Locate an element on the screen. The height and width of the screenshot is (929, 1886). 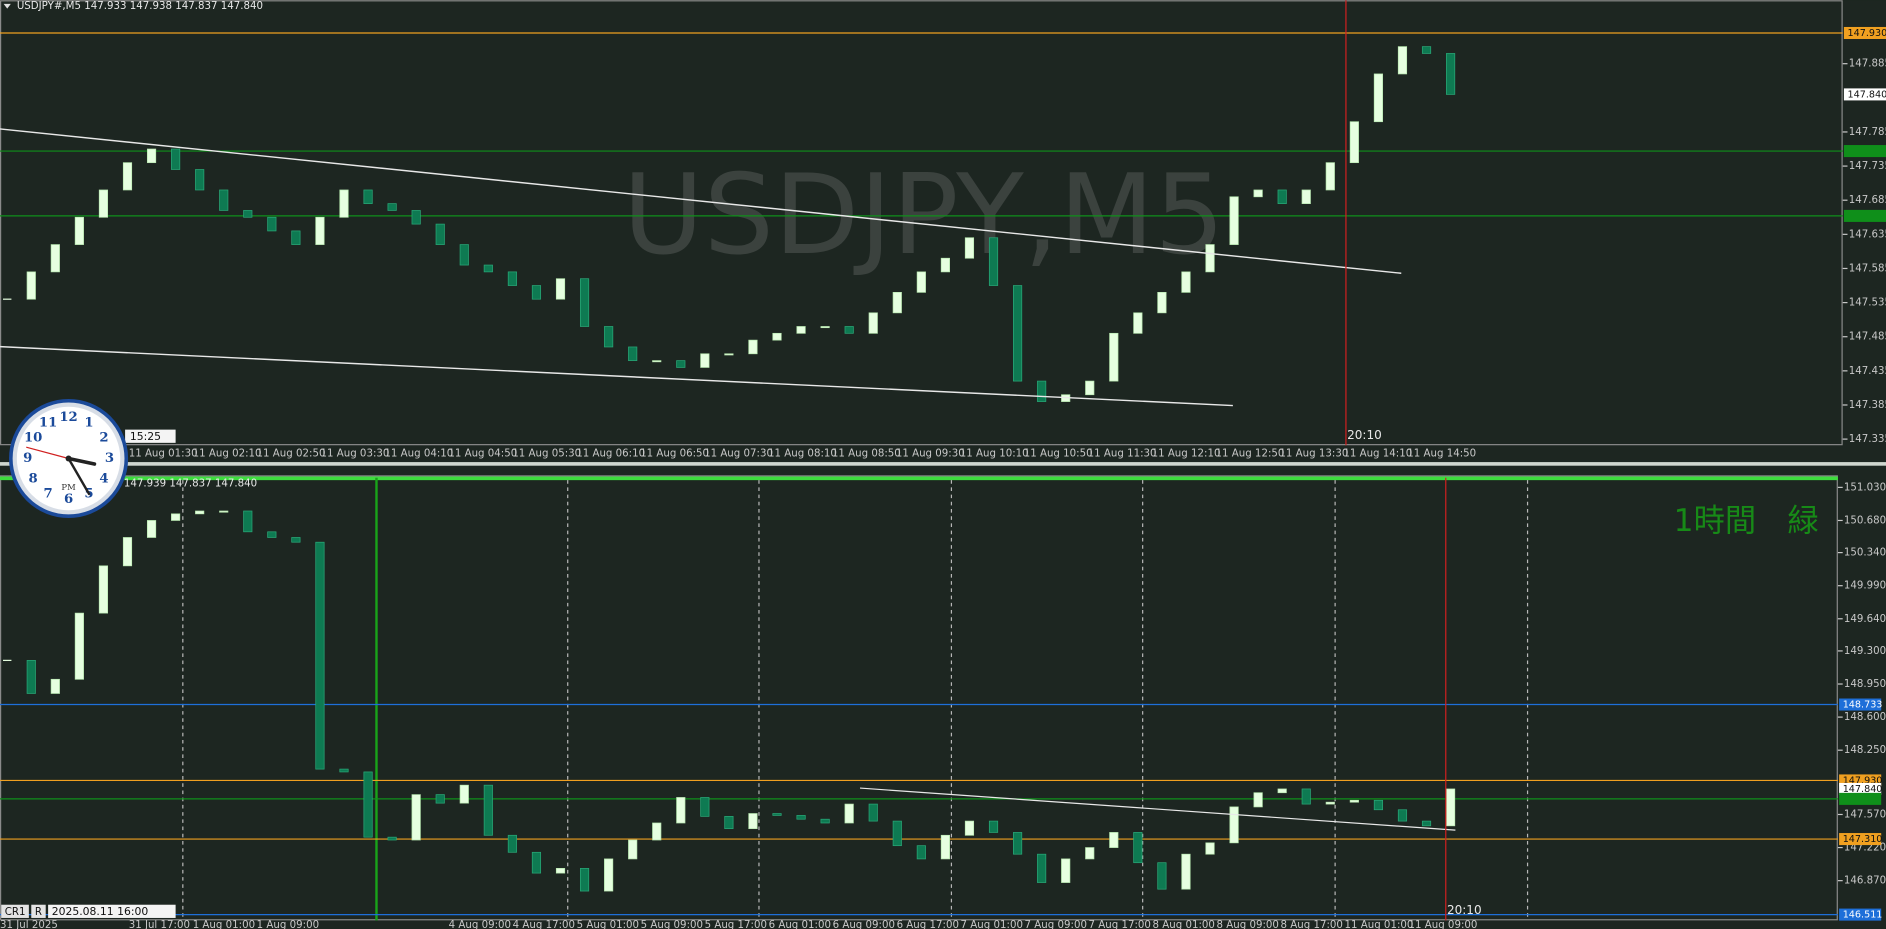
x-tick-label: 6 Aug 17:00 is located at coordinates (928, 924).